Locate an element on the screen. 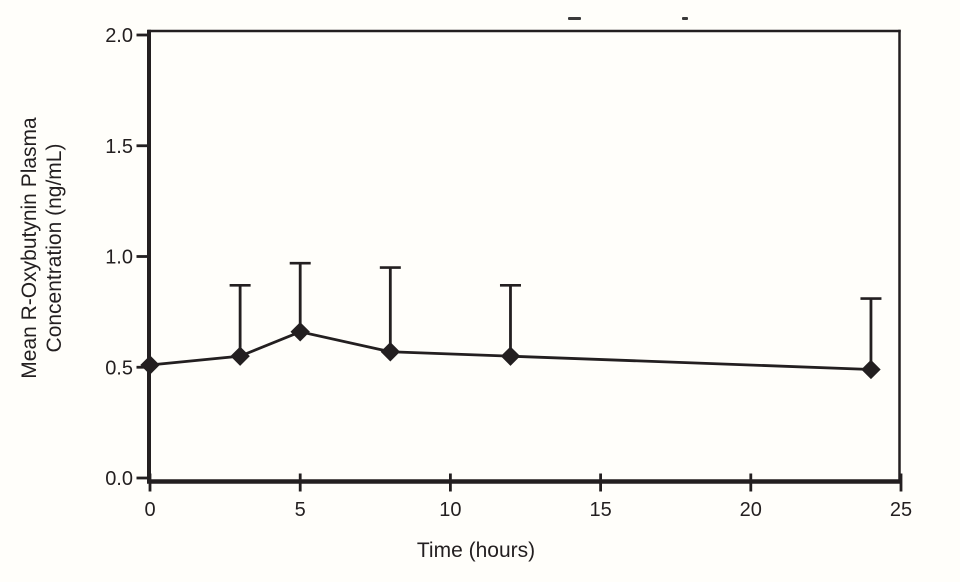 Image resolution: width=960 pixels, height=582 pixels. y-tick-label: 1.0 is located at coordinates (119, 258).